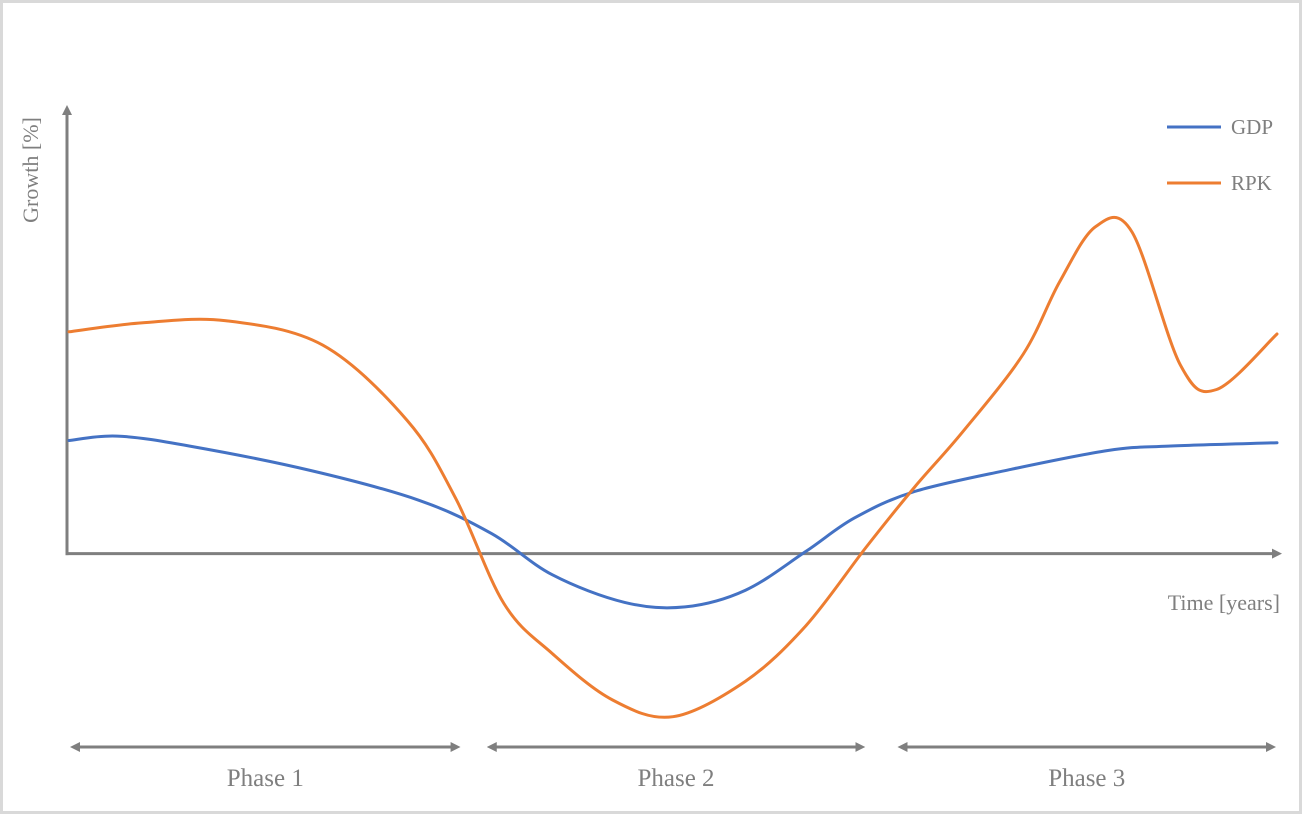 The width and height of the screenshot is (1302, 814). Describe the element at coordinates (1251, 183) in the screenshot. I see `legend-label-rpk: RPK` at that location.